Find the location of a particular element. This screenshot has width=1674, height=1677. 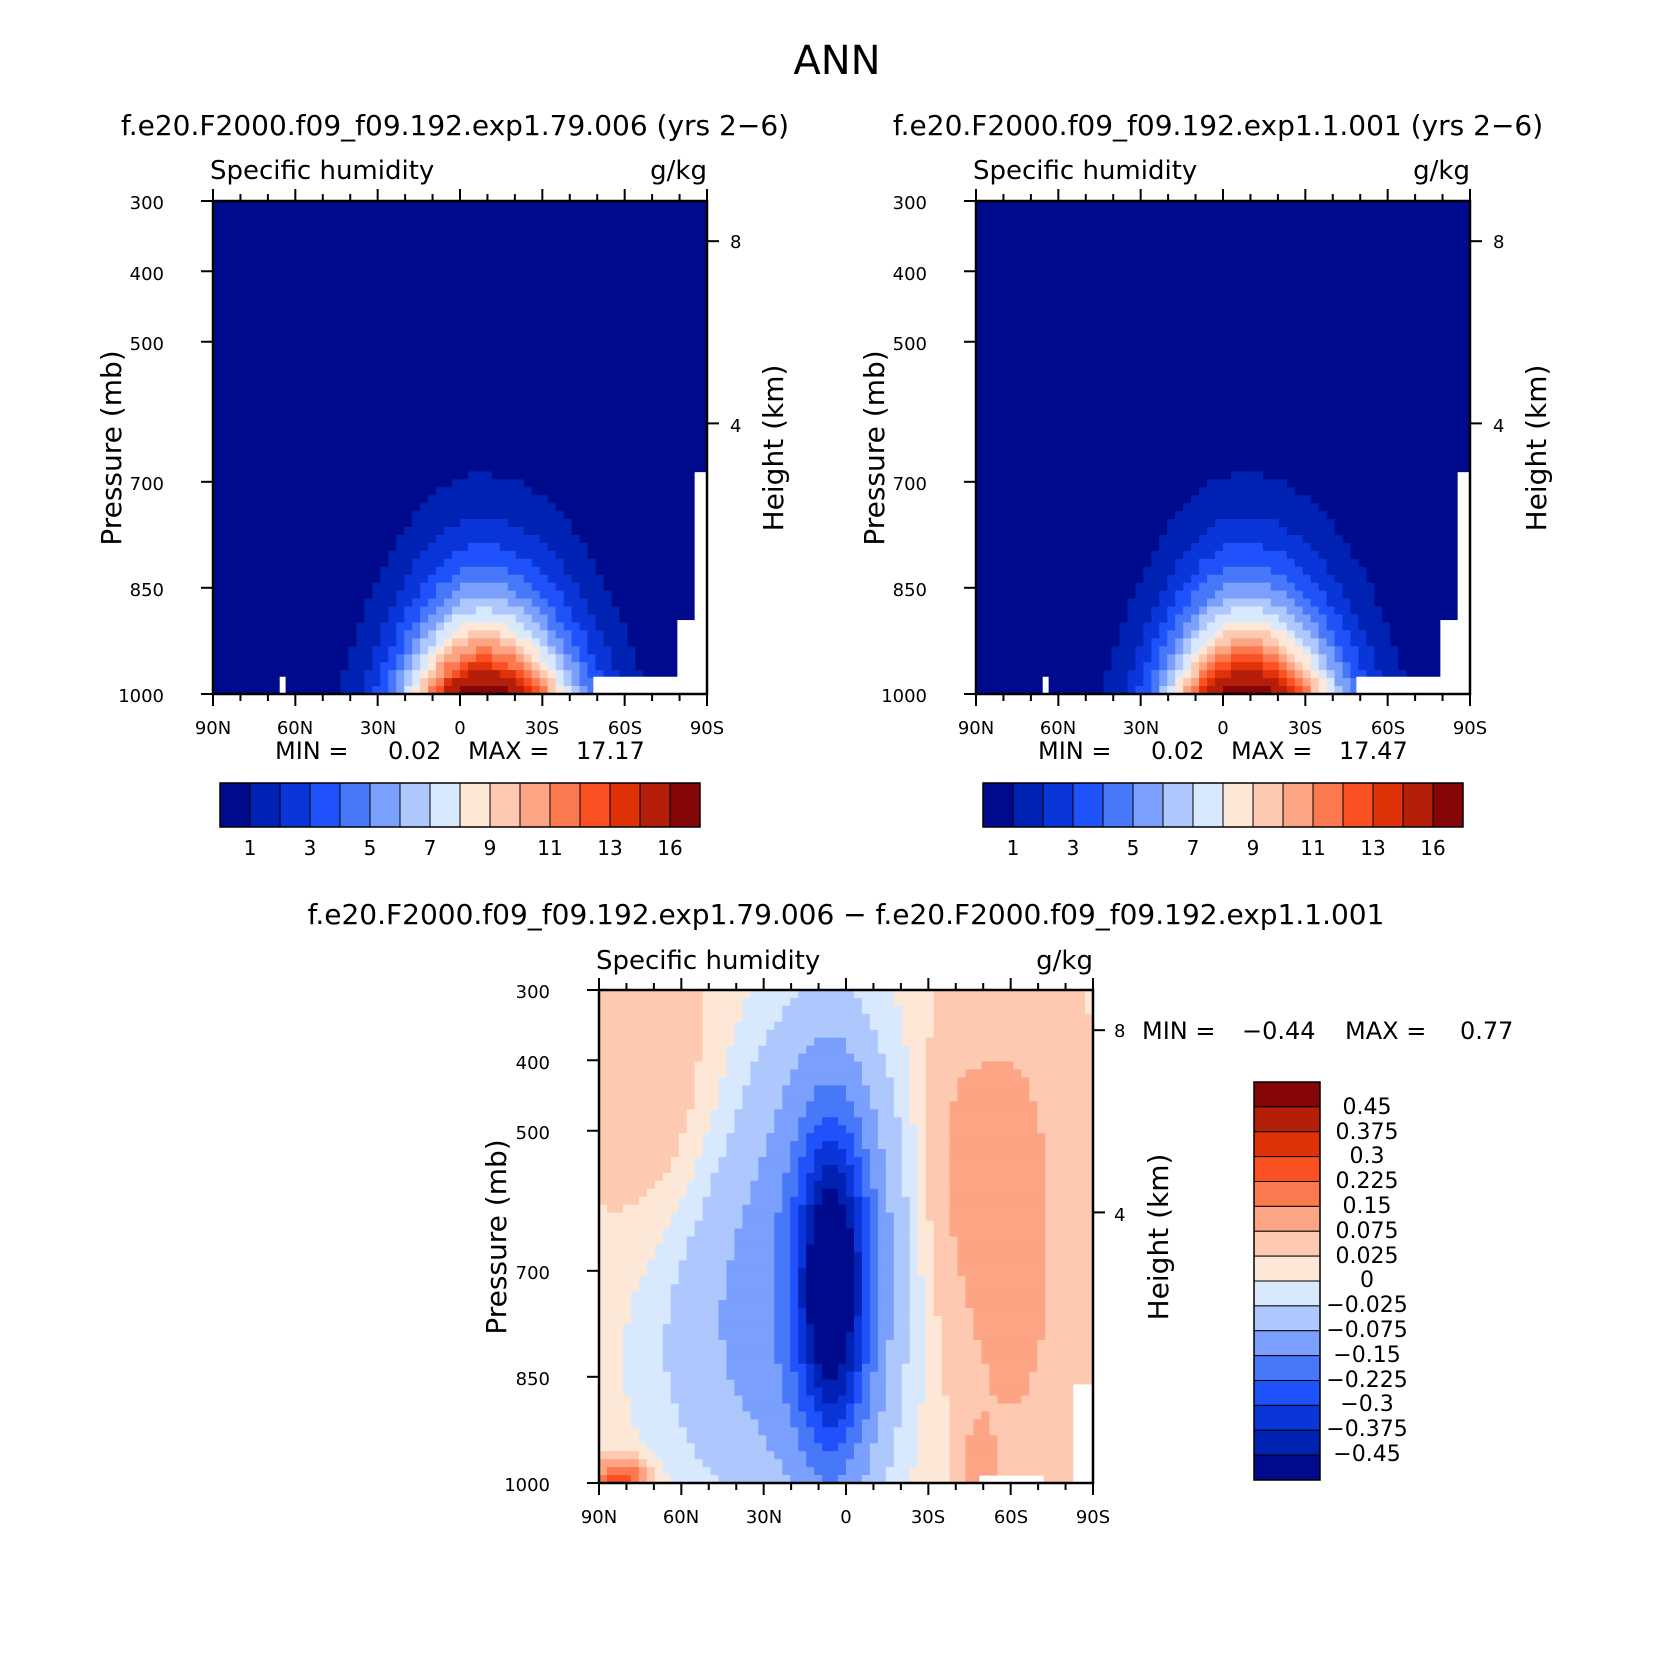

variable-label: Specific humidity is located at coordinates (1085, 171).